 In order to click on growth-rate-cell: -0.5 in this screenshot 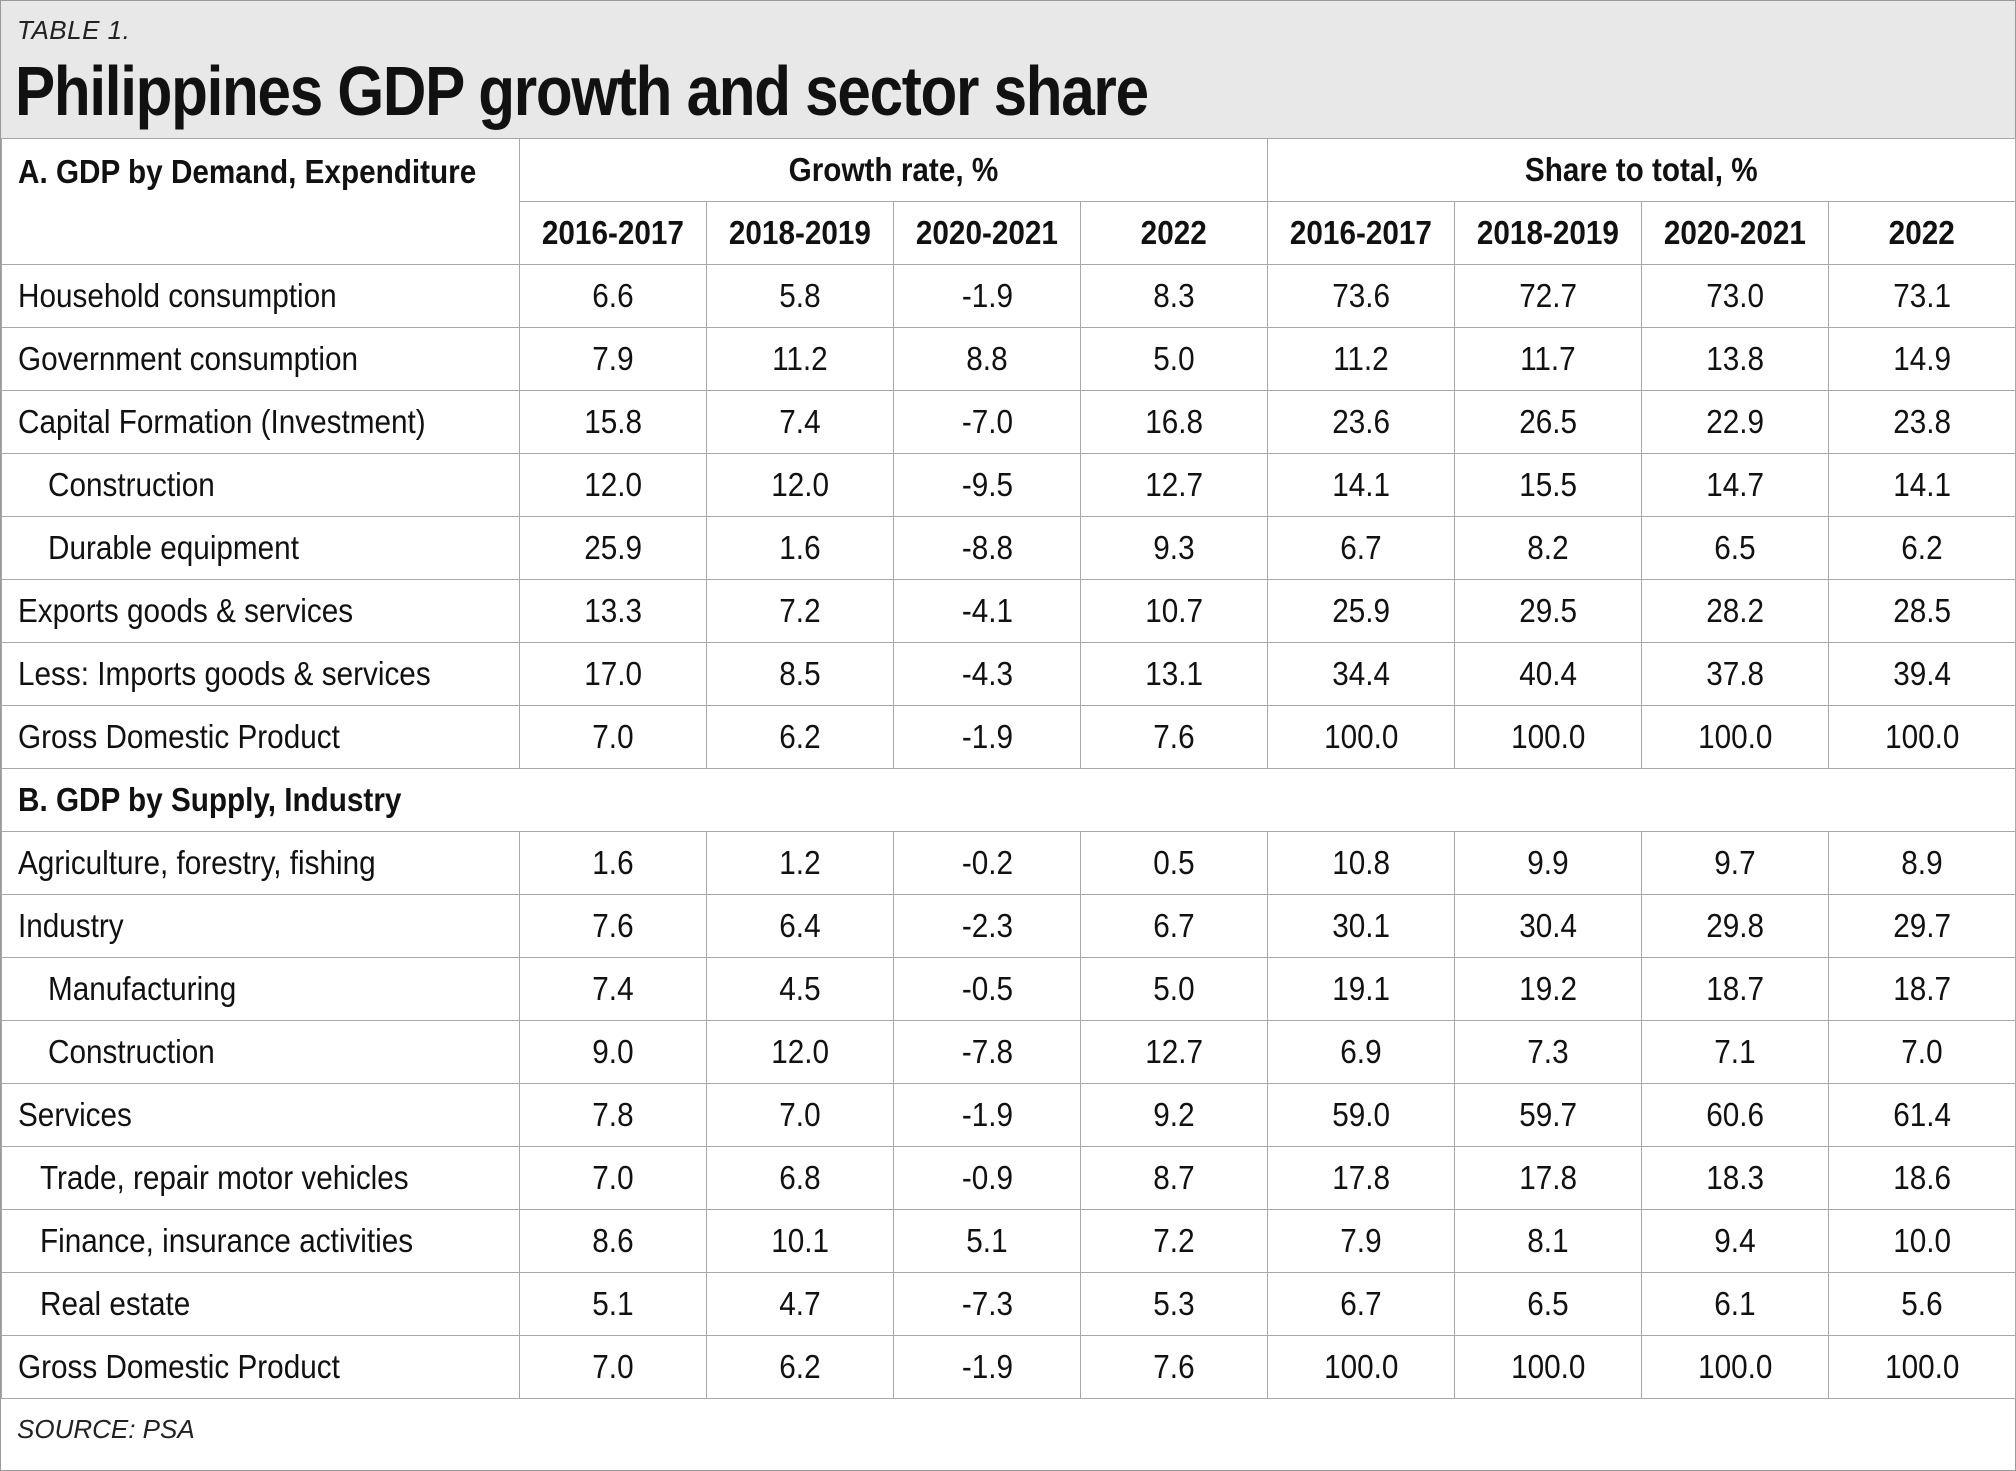, I will do `click(987, 989)`.